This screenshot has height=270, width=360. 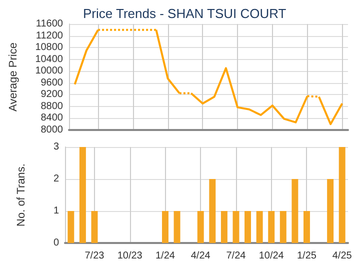 What do you see at coordinates (52, 94) in the screenshot?
I see `y-tick-label: 9200` at bounding box center [52, 94].